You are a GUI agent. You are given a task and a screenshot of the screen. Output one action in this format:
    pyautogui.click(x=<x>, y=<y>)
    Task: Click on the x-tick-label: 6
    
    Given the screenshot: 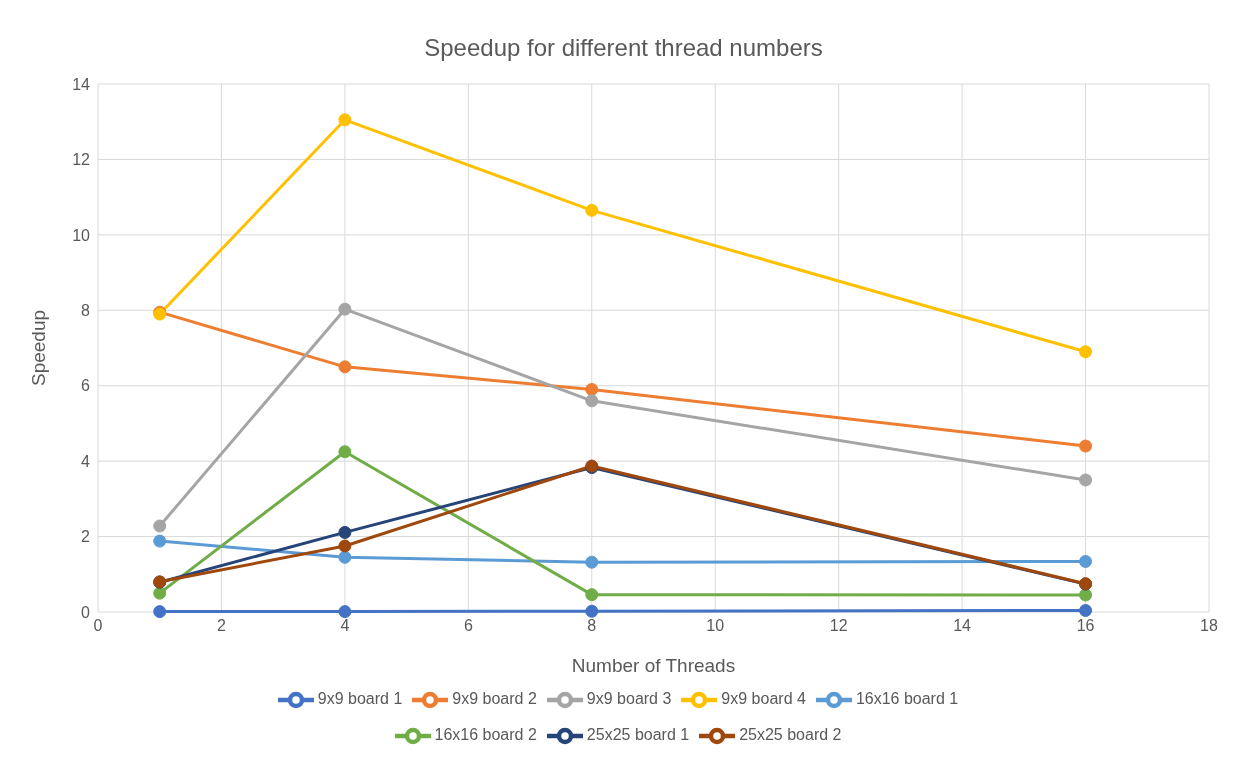 What is the action you would take?
    pyautogui.click(x=468, y=626)
    